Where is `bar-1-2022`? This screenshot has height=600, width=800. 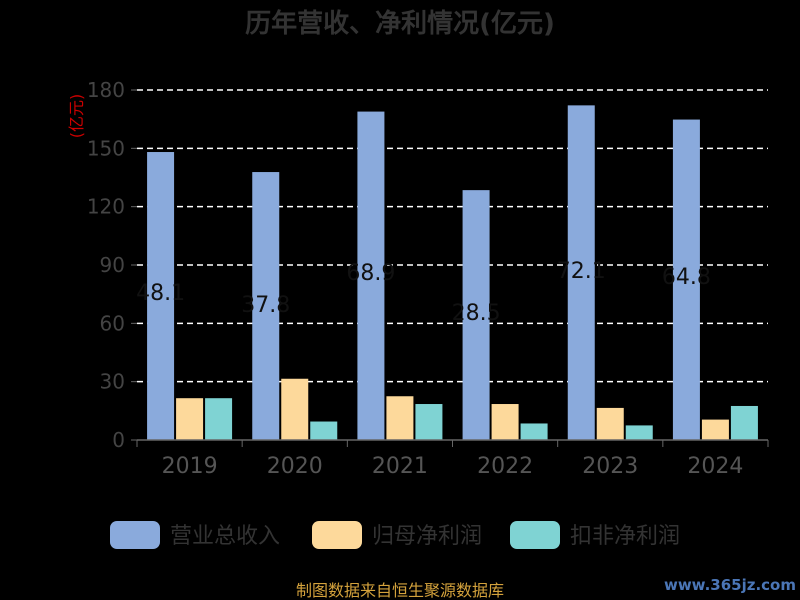 bar-1-2022 is located at coordinates (476, 315).